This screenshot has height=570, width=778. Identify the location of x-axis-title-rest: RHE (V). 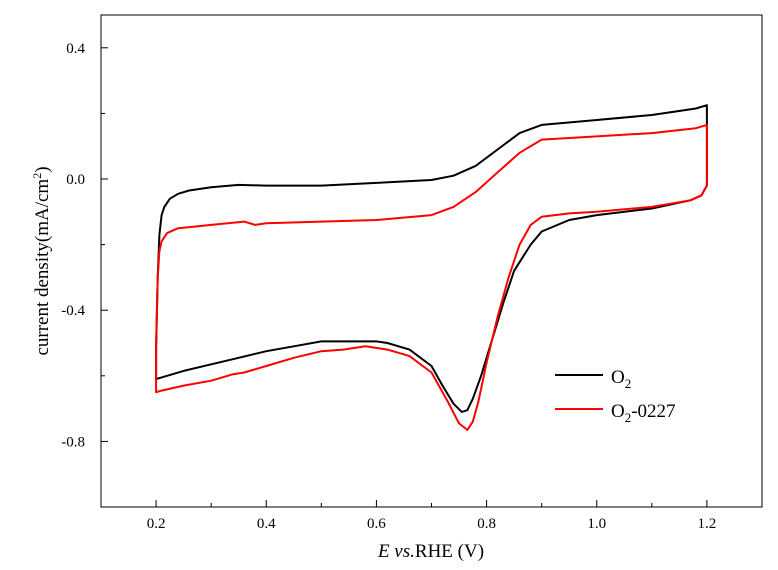
(449, 551).